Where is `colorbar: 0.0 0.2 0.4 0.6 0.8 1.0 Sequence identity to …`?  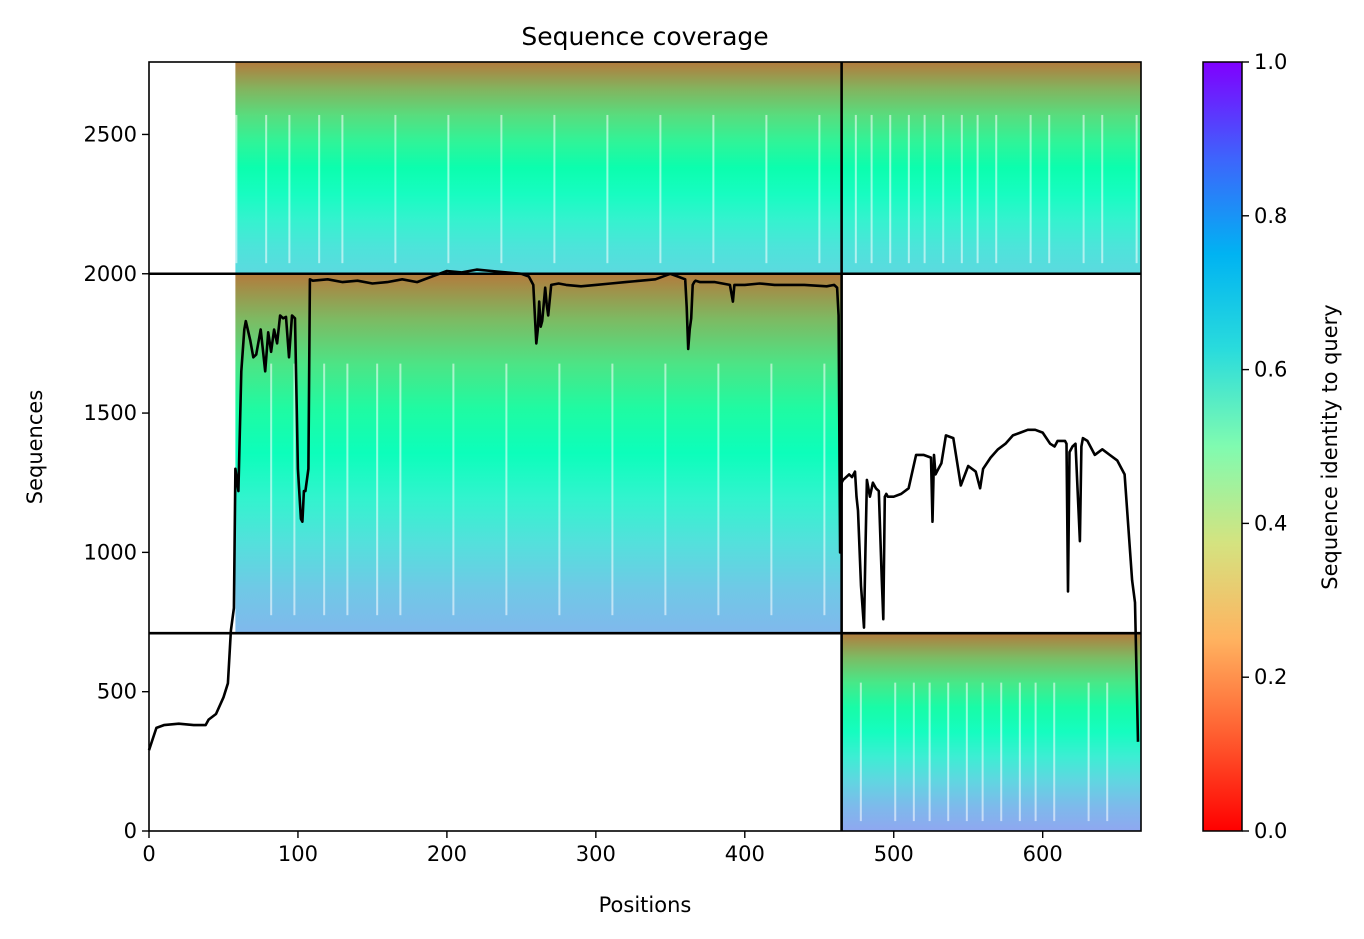
colorbar: 0.0 0.2 0.4 0.6 0.8 1.0 Sequence identity to … is located at coordinates (1272, 446).